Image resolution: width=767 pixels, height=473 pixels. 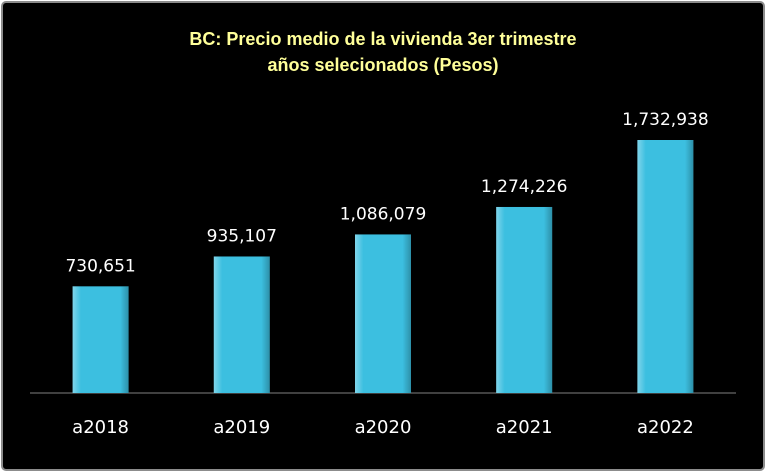 I want to click on x-tick-label: a2018, so click(x=100, y=427).